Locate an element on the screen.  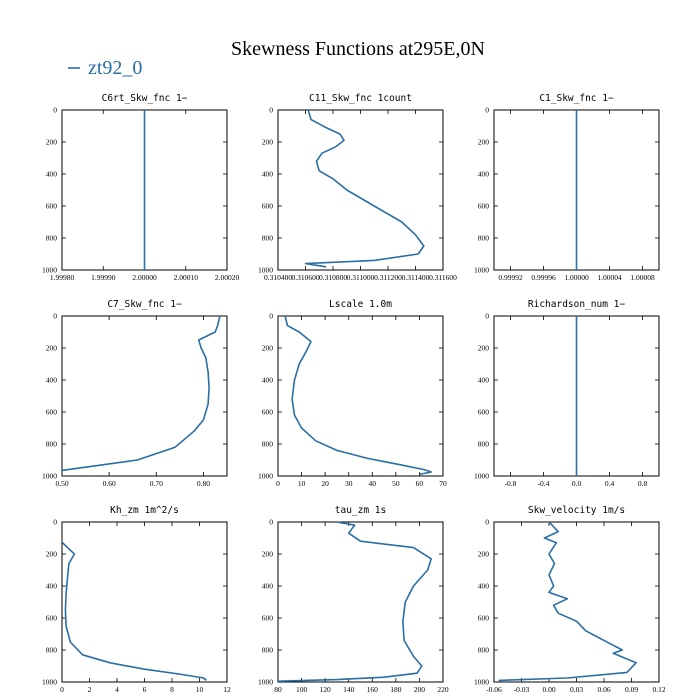
x-tick-label: 40 is located at coordinates (373, 483).